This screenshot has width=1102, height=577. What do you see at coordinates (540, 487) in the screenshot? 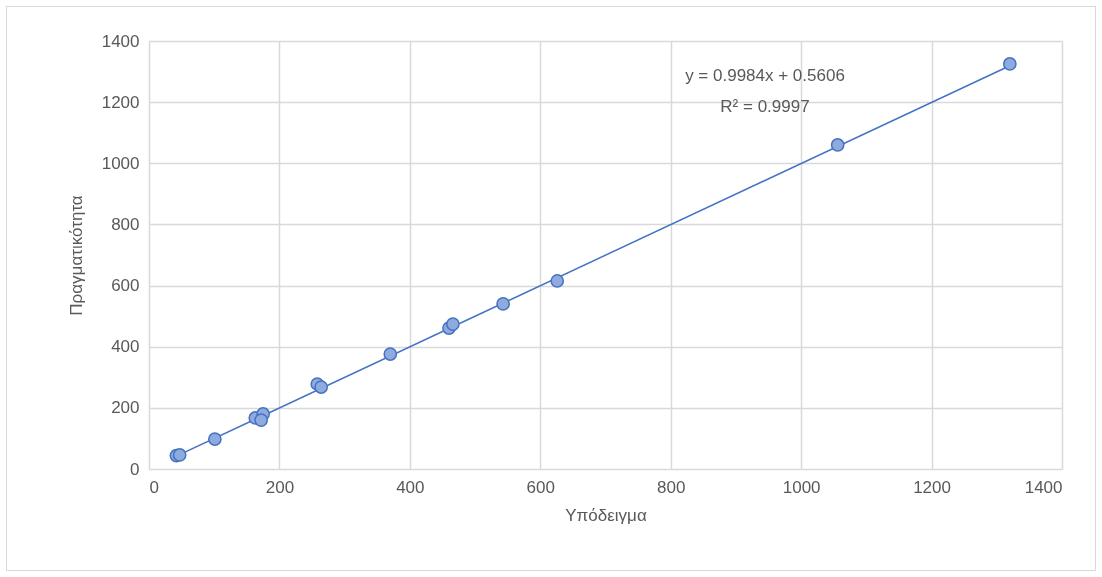
I see `x-tick-label: 600` at bounding box center [540, 487].